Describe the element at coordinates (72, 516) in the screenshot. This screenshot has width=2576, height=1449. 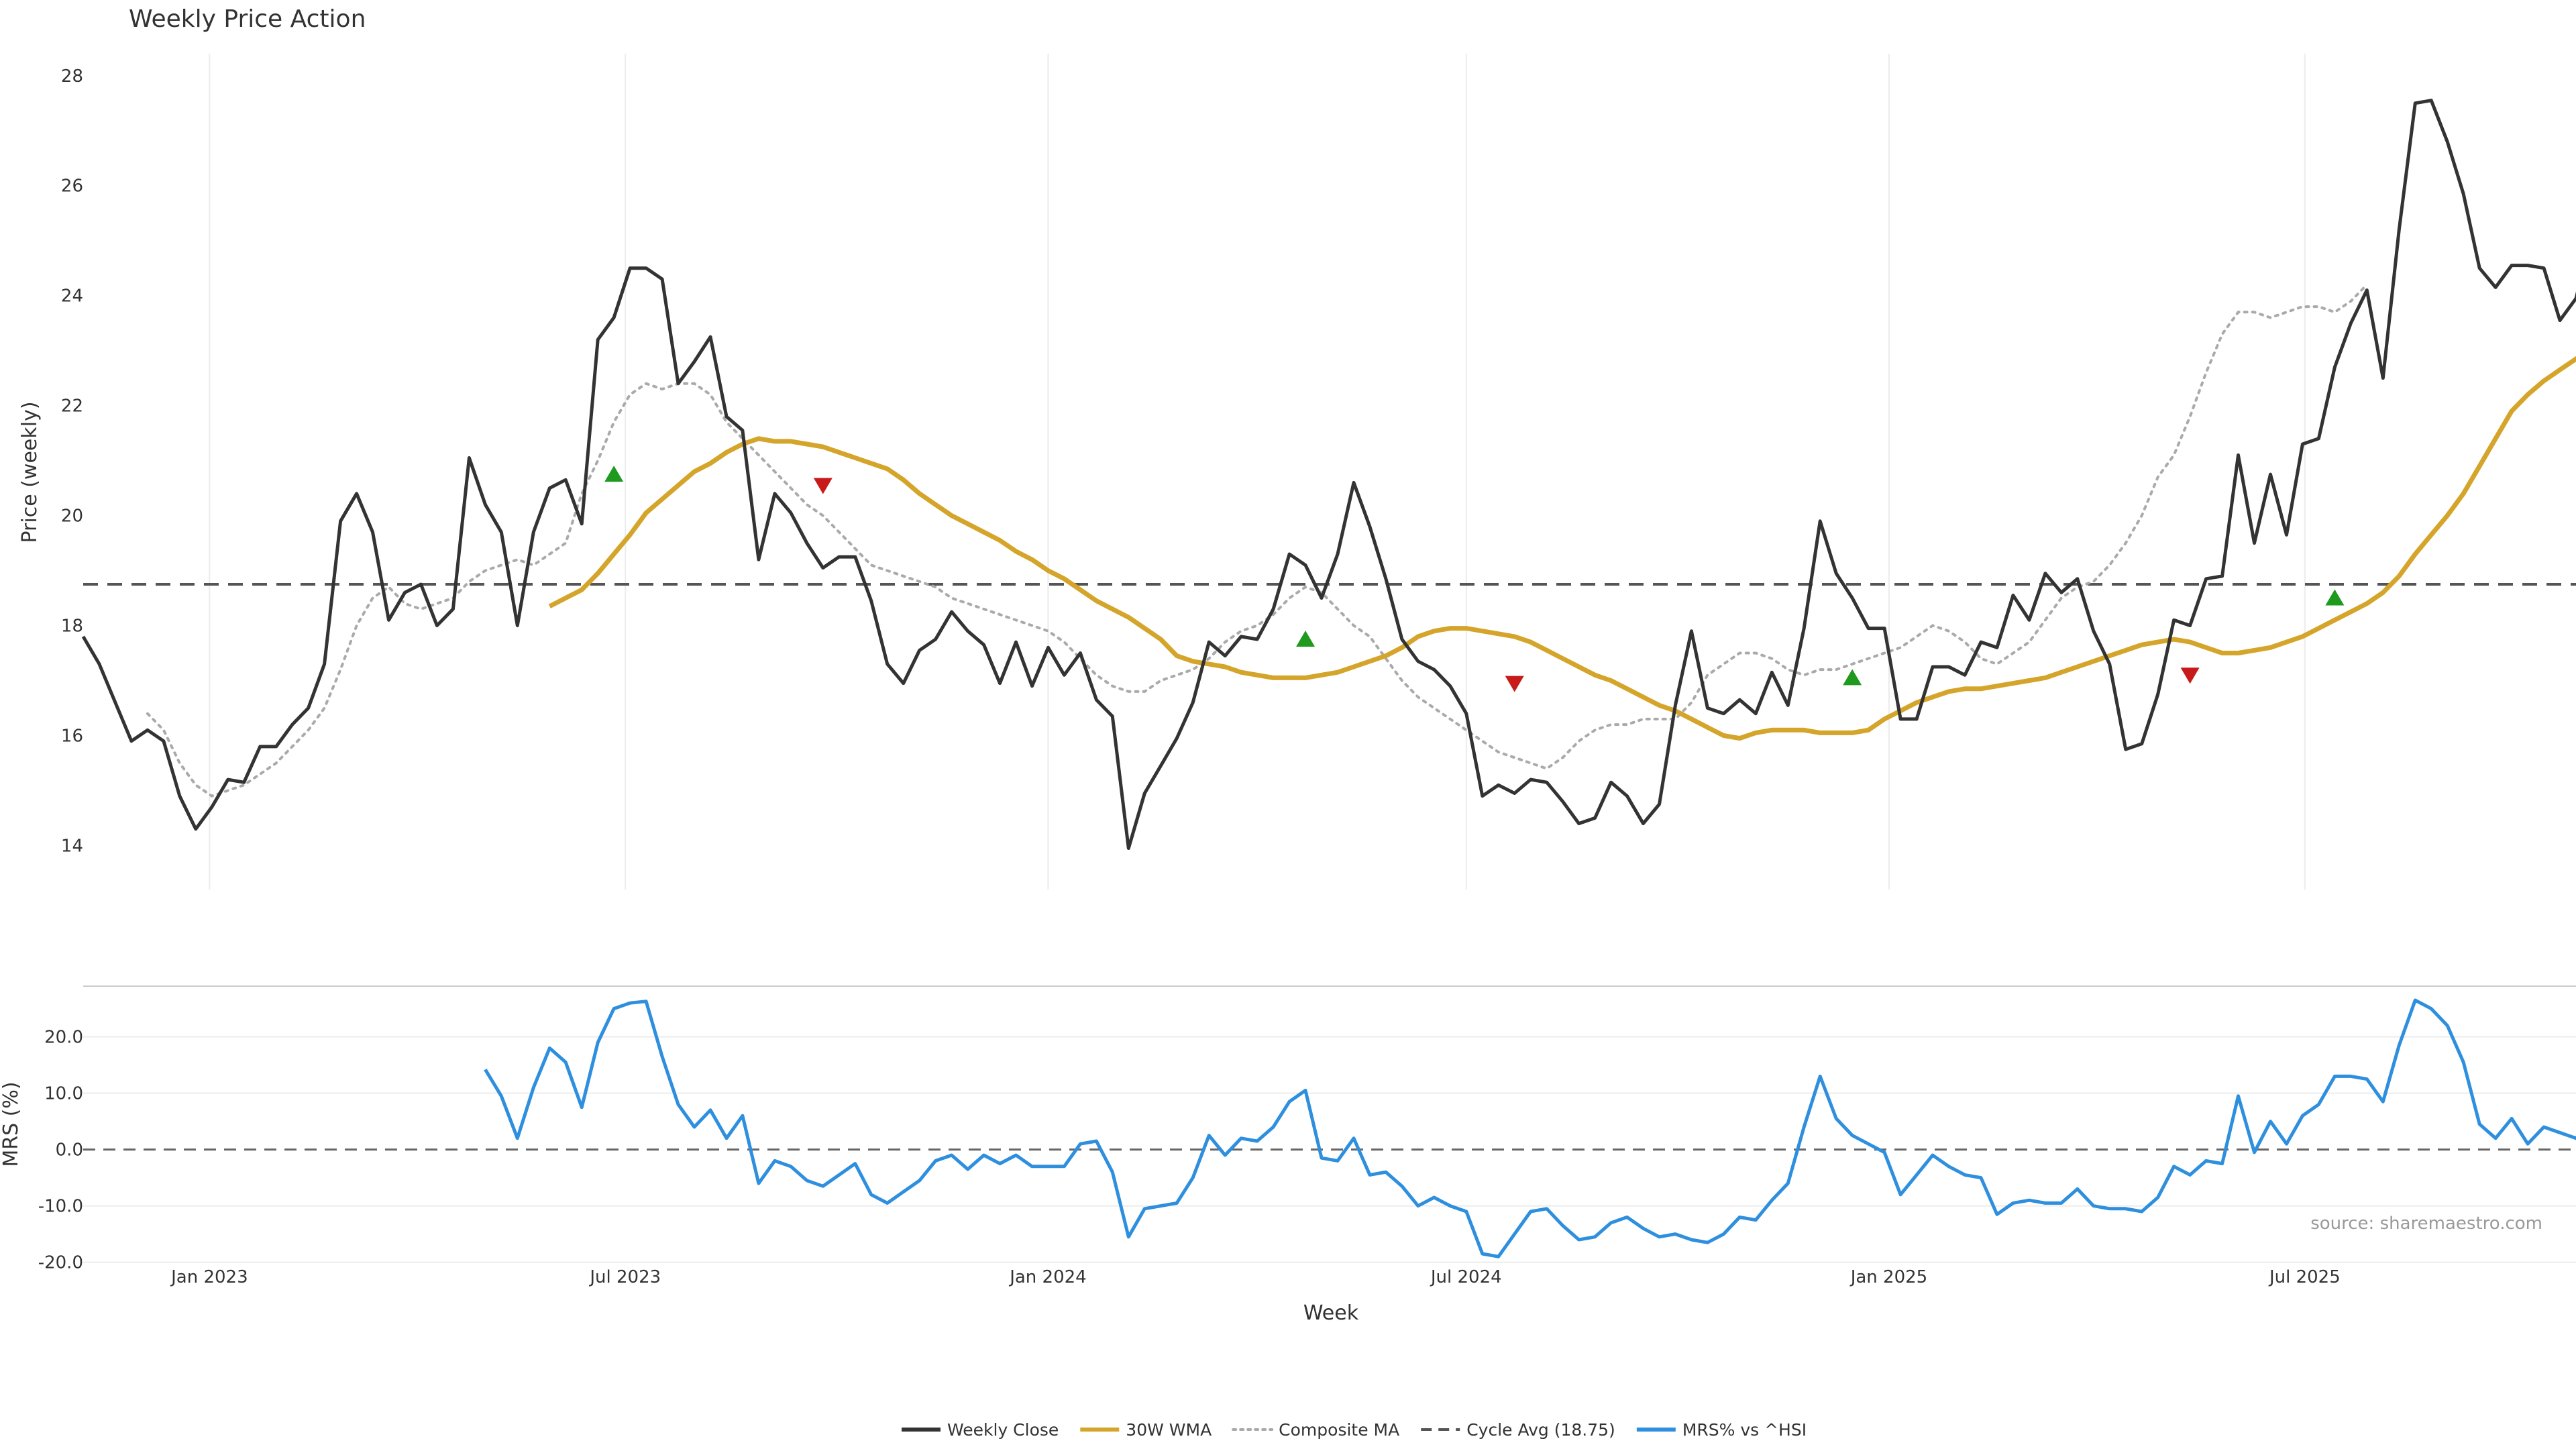
I see `price-y-tick-label: 20` at that location.